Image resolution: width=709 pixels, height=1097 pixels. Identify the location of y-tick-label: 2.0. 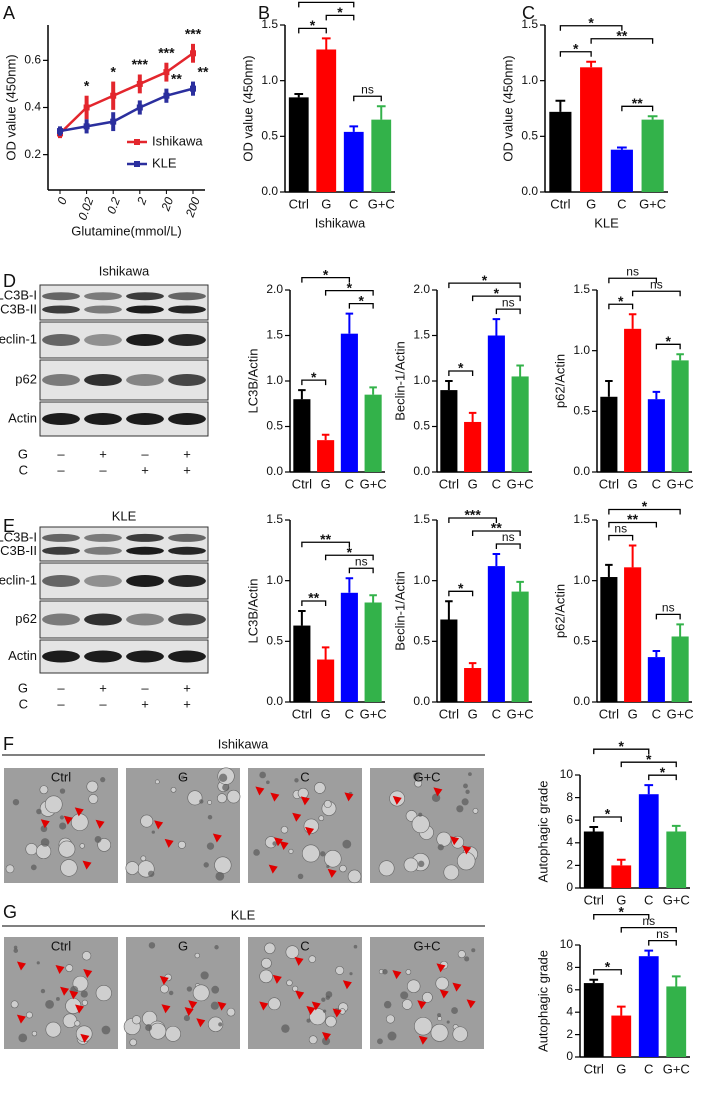
(274, 289).